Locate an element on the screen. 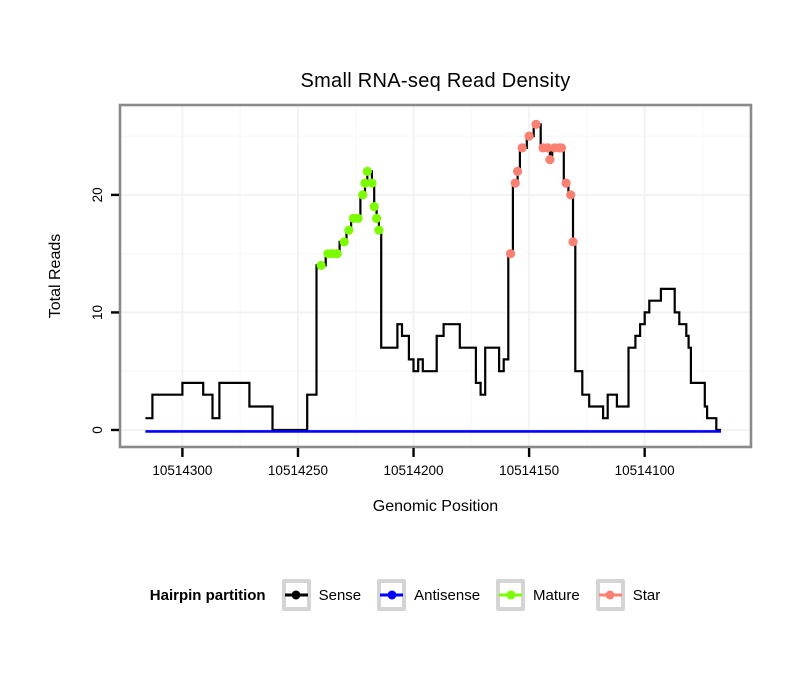 This screenshot has width=810, height=690. legend-label-antisense: Antisense is located at coordinates (447, 595).